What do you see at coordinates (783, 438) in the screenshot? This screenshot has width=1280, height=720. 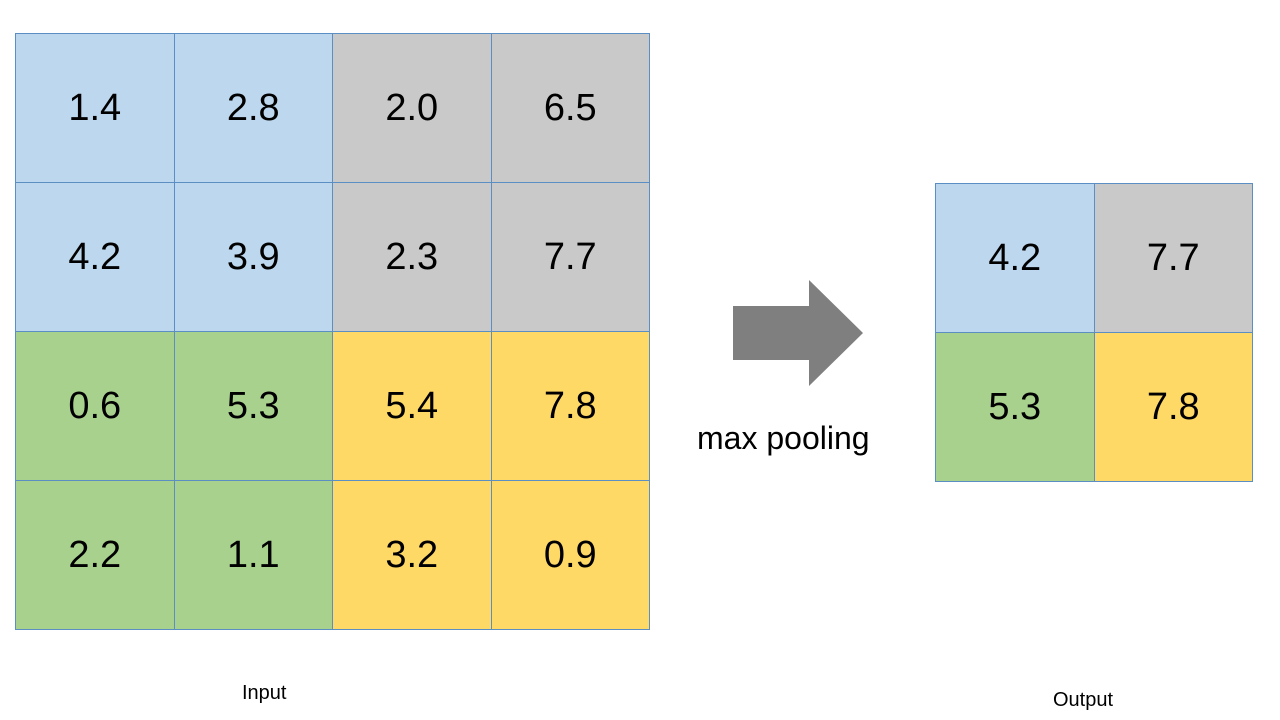 I see `operation-label: max pooling` at bounding box center [783, 438].